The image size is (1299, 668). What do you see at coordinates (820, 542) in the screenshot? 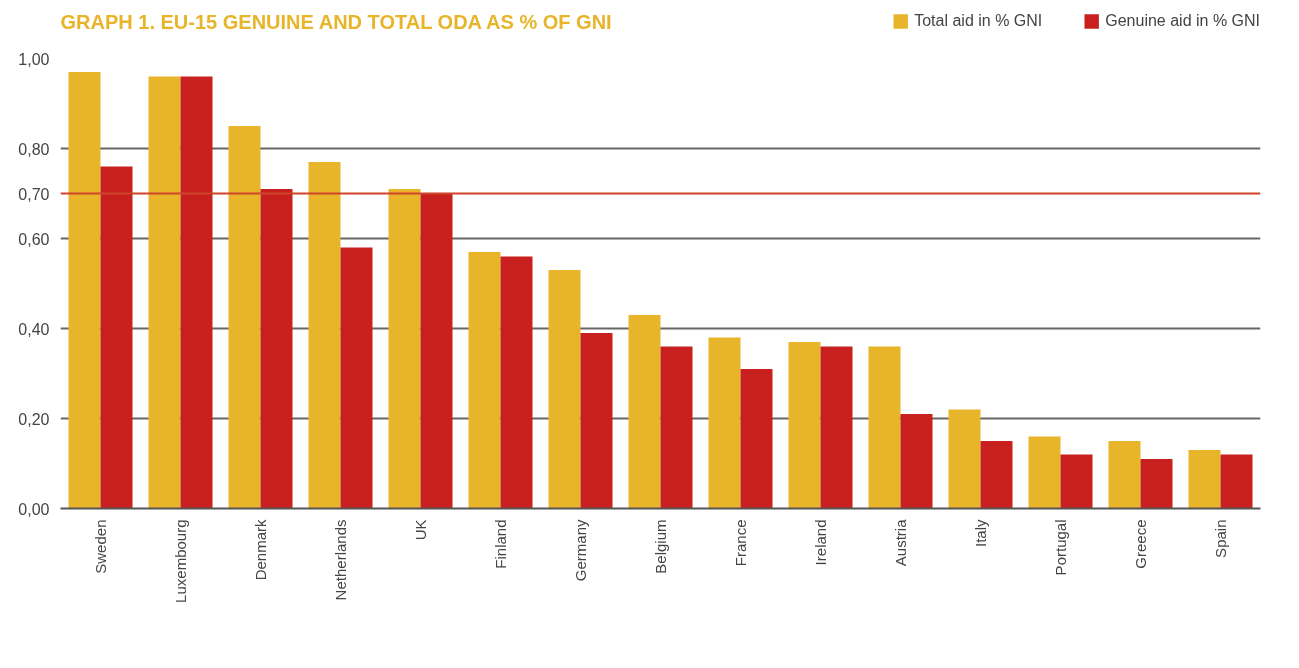
I see `x-tick-label: Ireland` at bounding box center [820, 542].